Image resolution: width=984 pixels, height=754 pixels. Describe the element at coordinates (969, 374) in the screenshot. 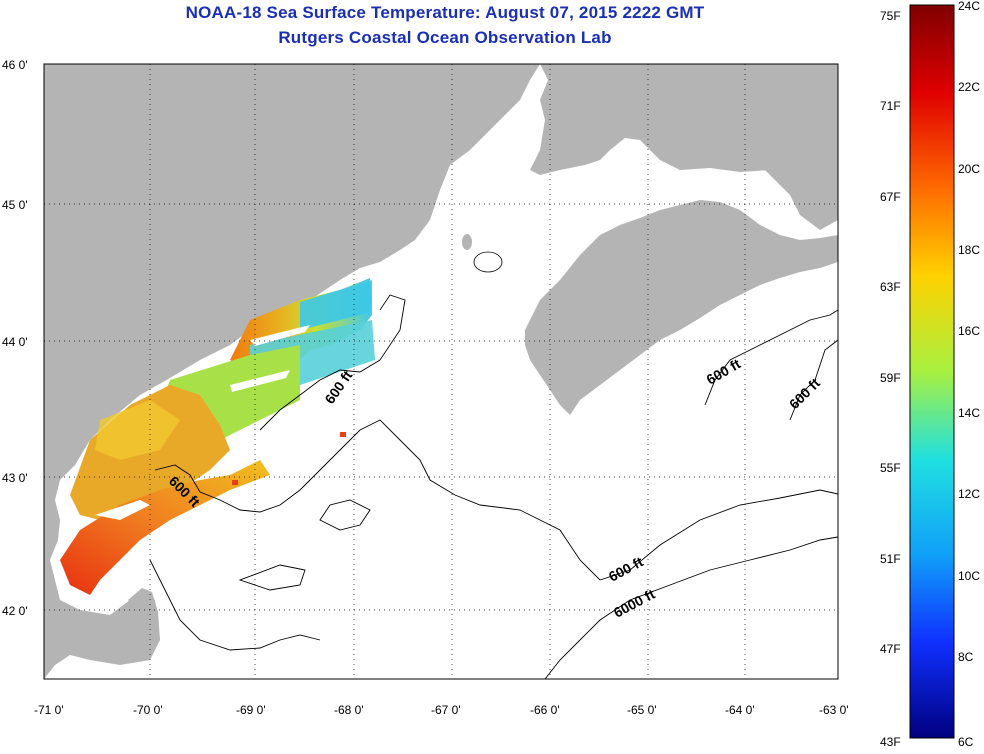

I see `colorbar-c-labels: 24C 22C 20C 18C 16C 14C 12C 10C 8C 6C` at that location.